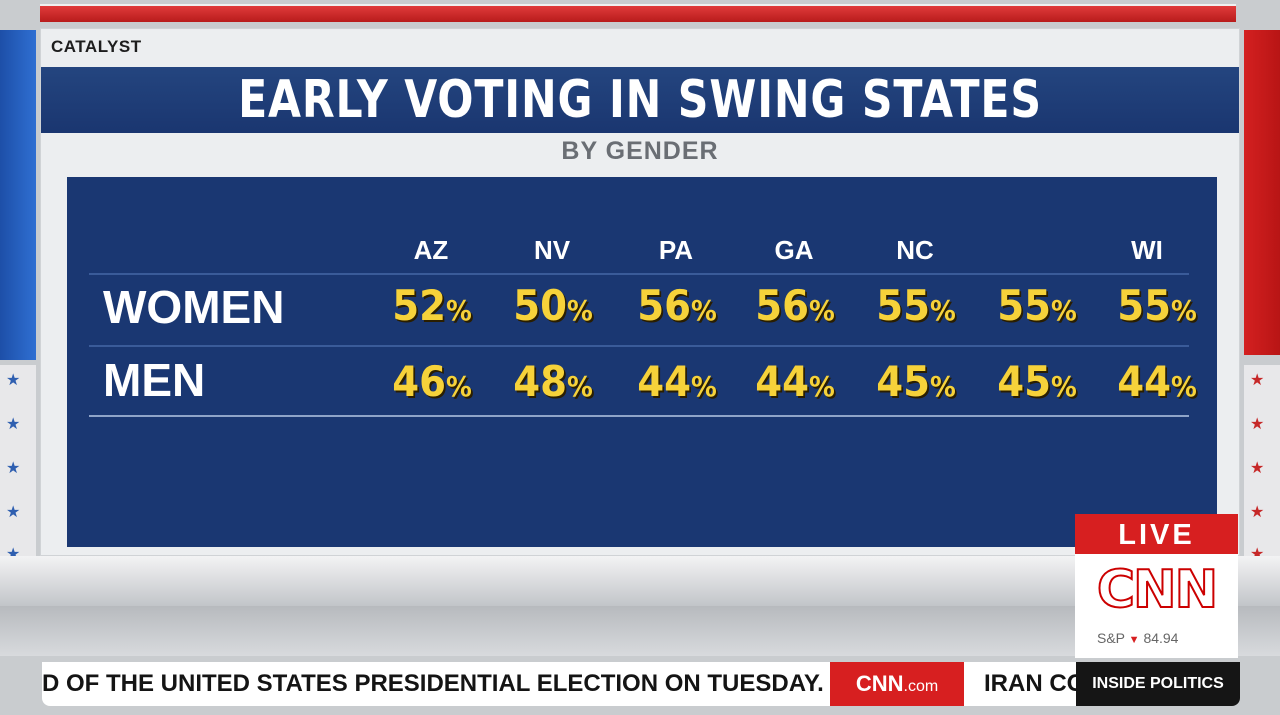 The image size is (1280, 715). What do you see at coordinates (431, 250) in the screenshot?
I see `column-header: AZ` at bounding box center [431, 250].